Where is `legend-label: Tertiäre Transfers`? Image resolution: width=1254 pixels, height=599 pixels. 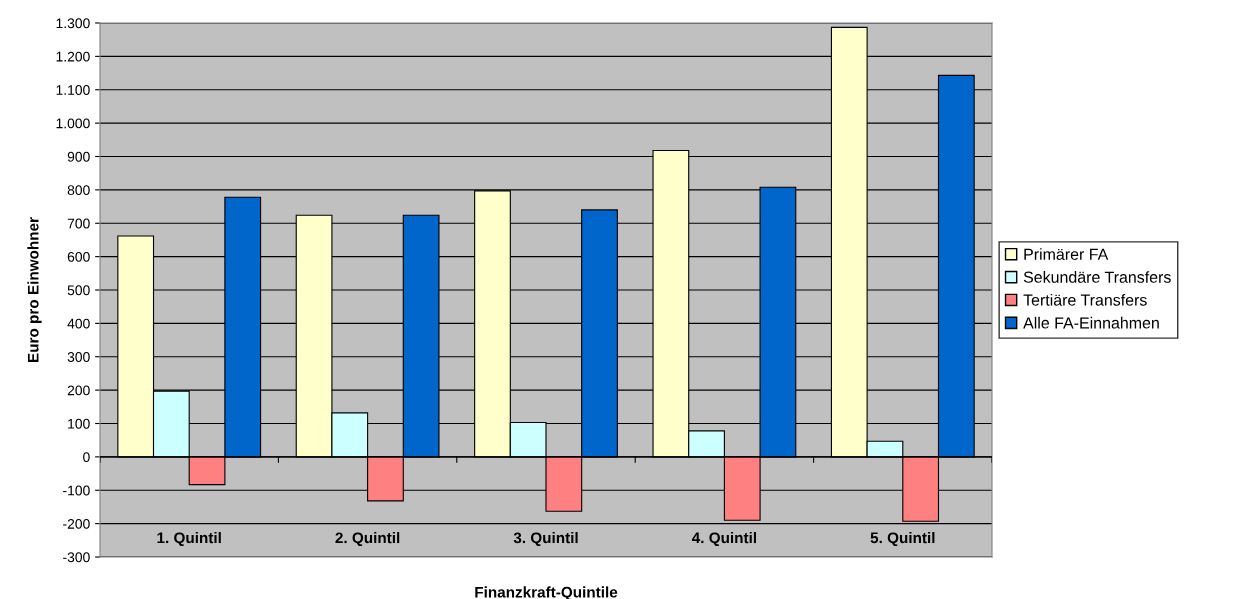
legend-label: Tertiäre Transfers is located at coordinates (1085, 299).